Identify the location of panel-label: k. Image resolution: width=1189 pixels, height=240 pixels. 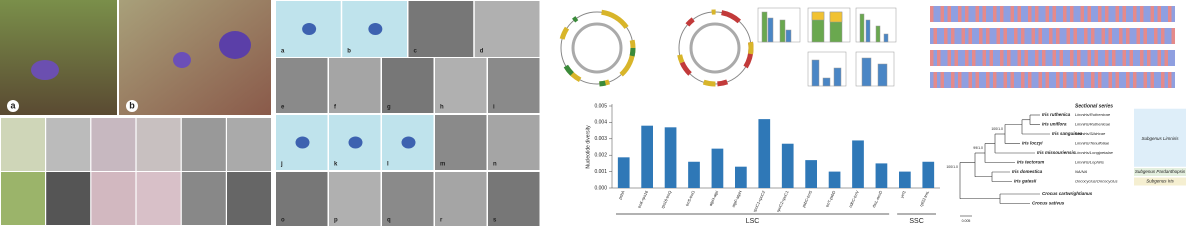
(336, 165).